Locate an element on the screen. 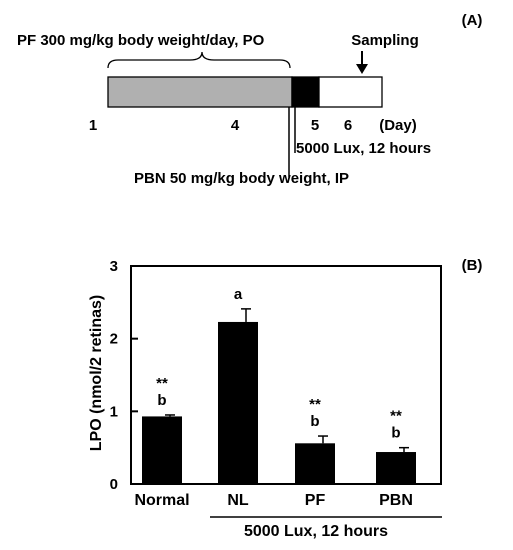 The image size is (513, 550). x-tick-label: NL is located at coordinates (238, 500).